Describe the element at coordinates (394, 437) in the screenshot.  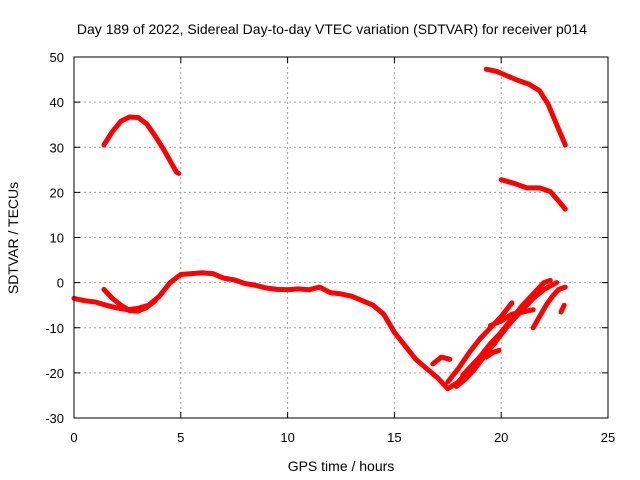
I see `x-tick-label: 15` at that location.